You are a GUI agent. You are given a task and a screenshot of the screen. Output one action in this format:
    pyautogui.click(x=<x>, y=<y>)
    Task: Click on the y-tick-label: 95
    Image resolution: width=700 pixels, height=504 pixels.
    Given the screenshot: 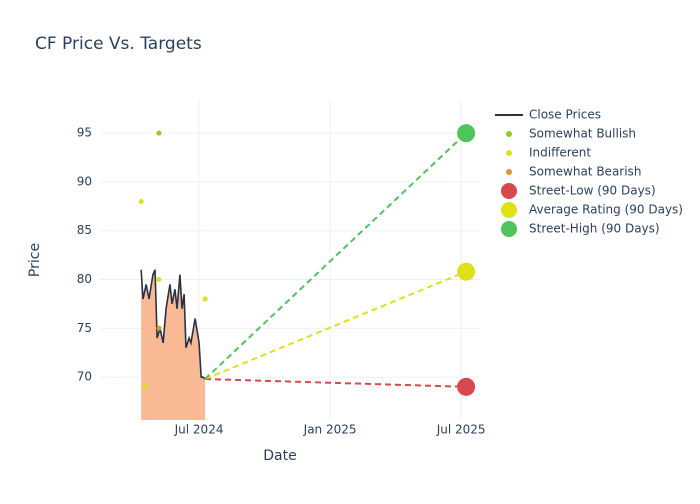 What is the action you would take?
    pyautogui.click(x=84, y=133)
    